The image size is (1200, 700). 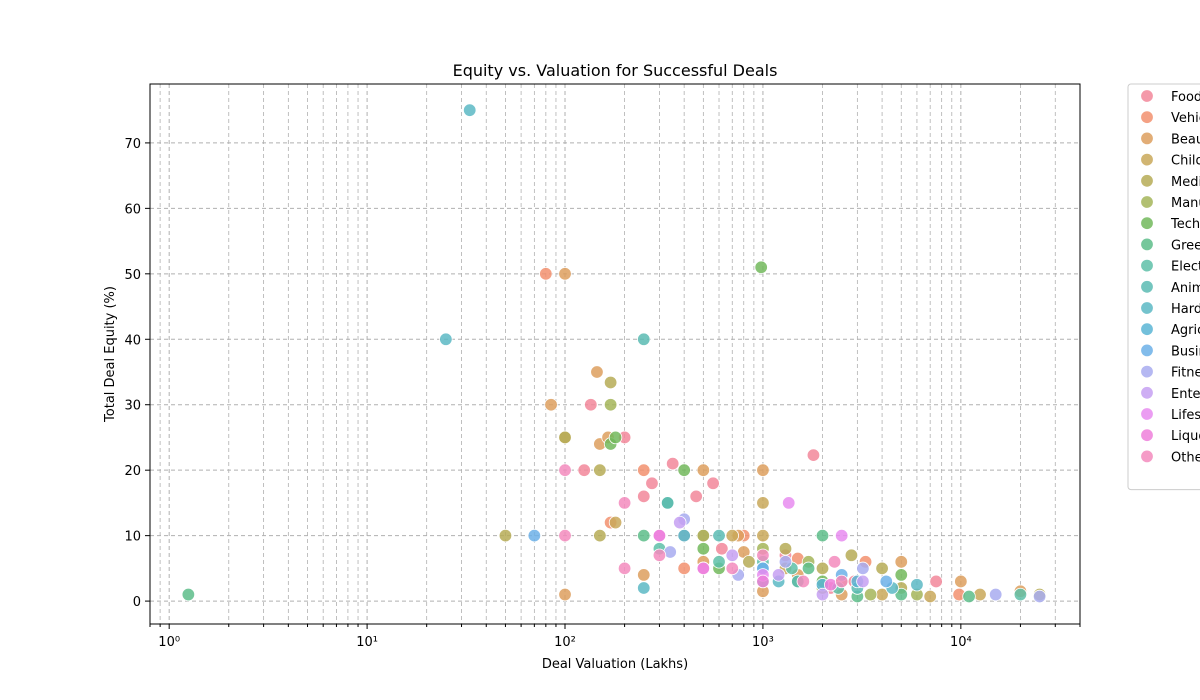 I want to click on y-tick-label: 40, so click(x=132, y=340).